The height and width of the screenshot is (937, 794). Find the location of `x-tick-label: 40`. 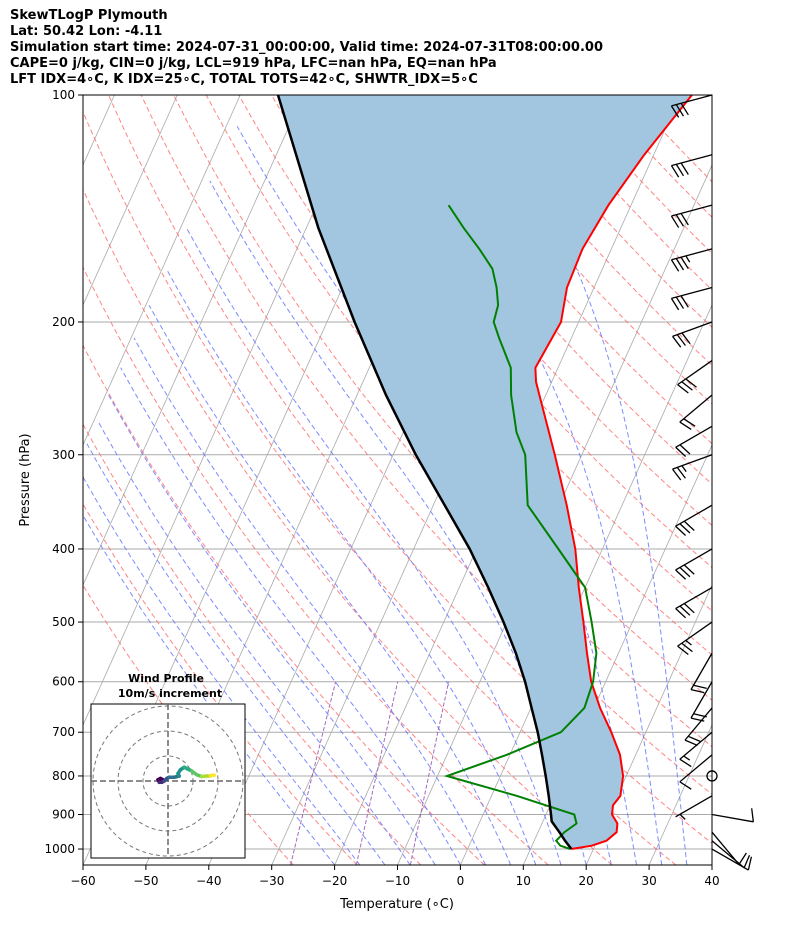

x-tick-label: 40 is located at coordinates (711, 881).